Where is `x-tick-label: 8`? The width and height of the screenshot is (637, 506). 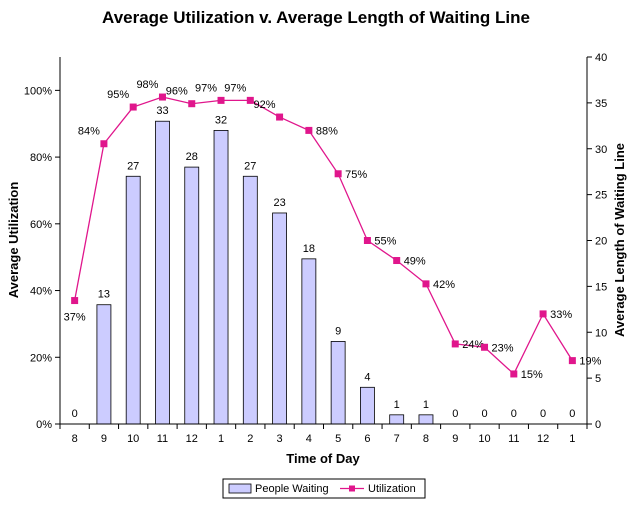 x-tick-label: 8 is located at coordinates (426, 439).